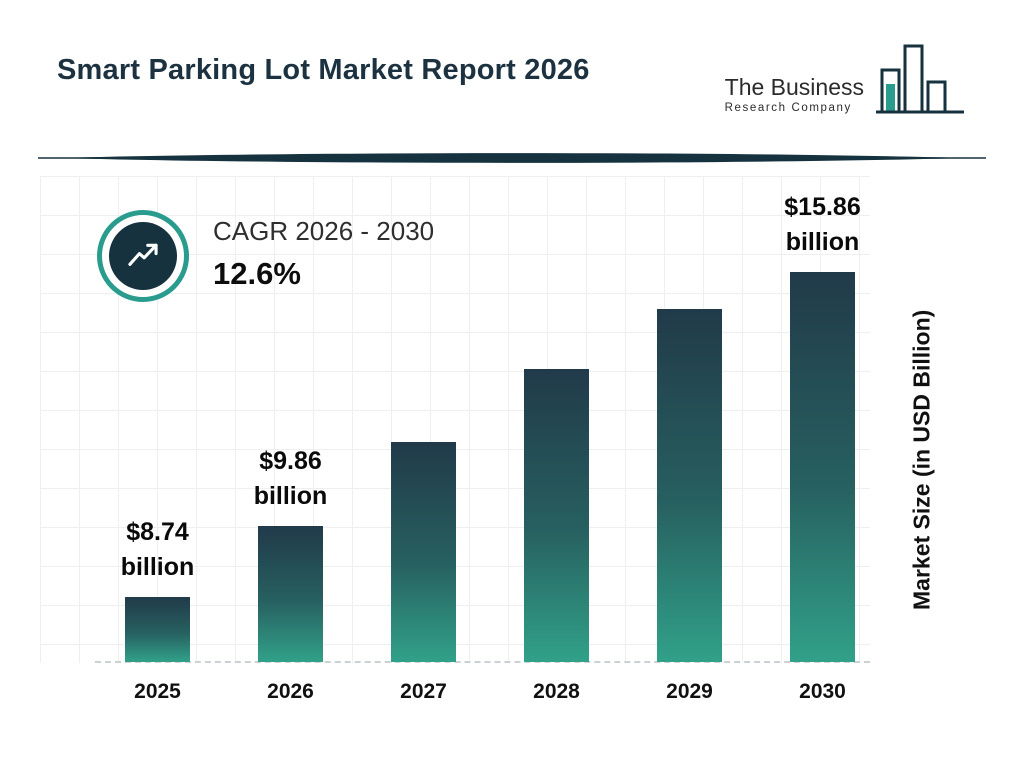 The height and width of the screenshot is (768, 1024). Describe the element at coordinates (290, 691) in the screenshot. I see `x-tick-2026: 2026` at that location.